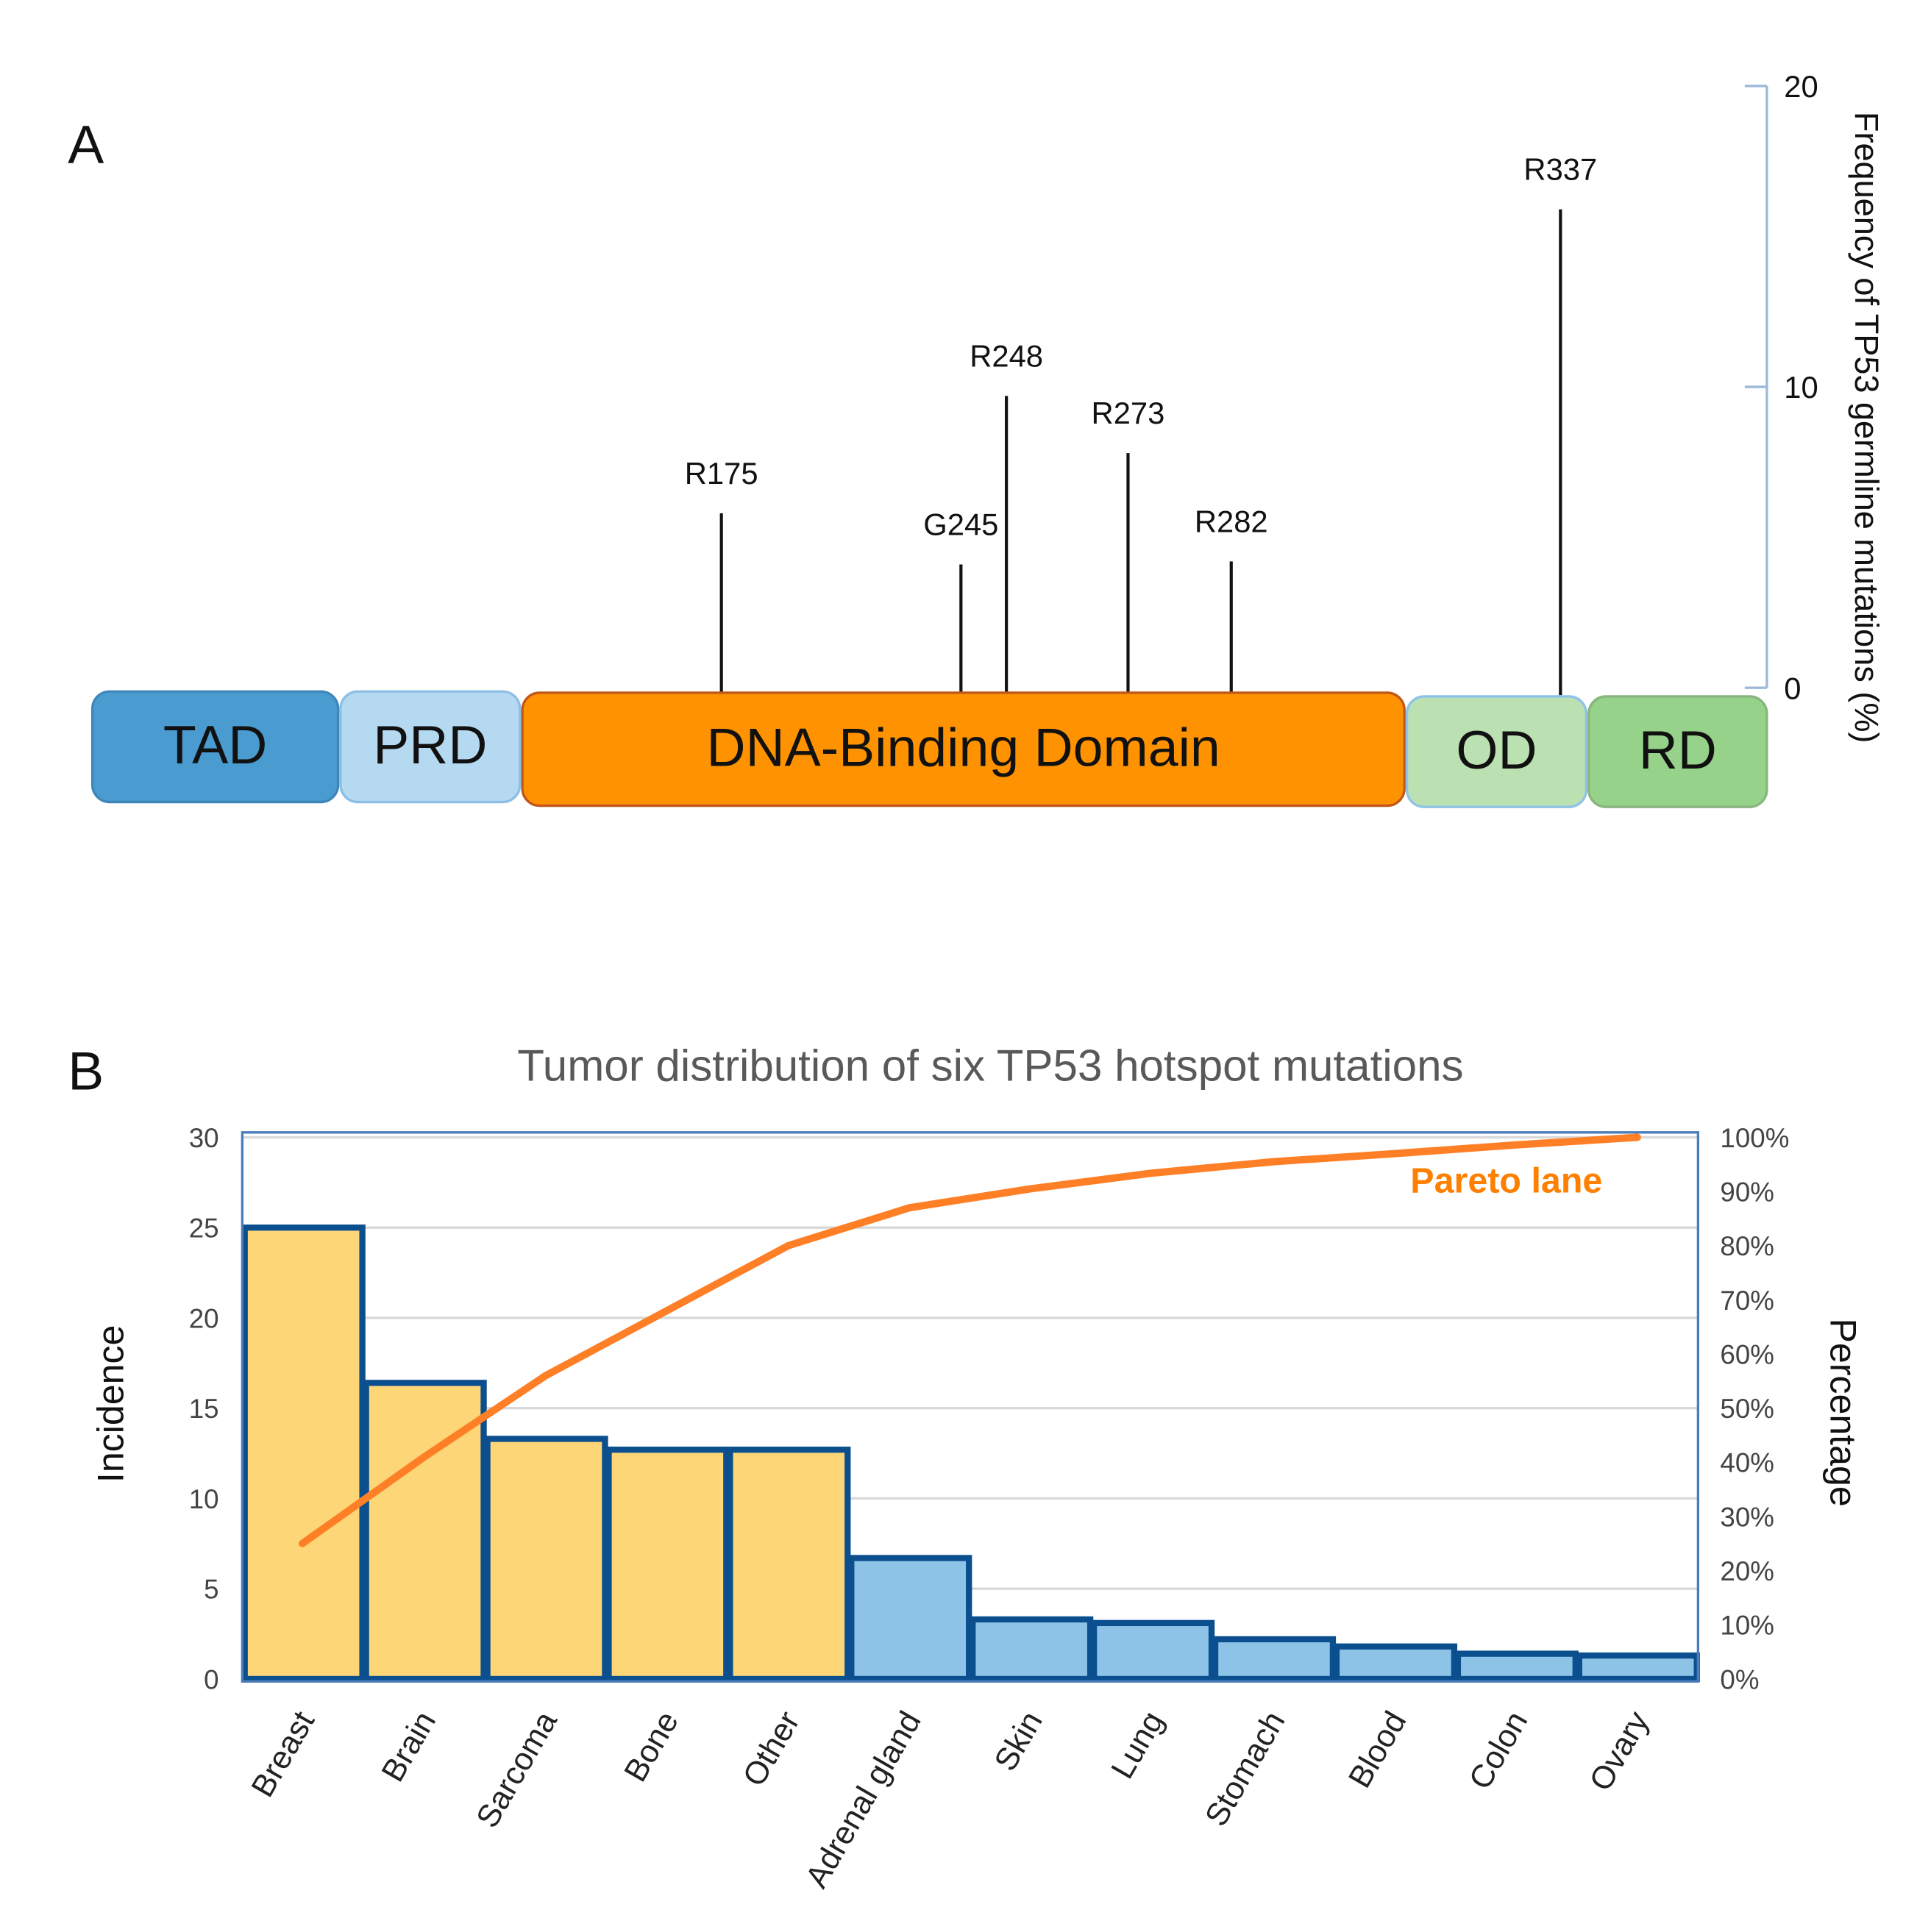  I want to click on y2-tick-label: 60%, so click(1747, 1354).